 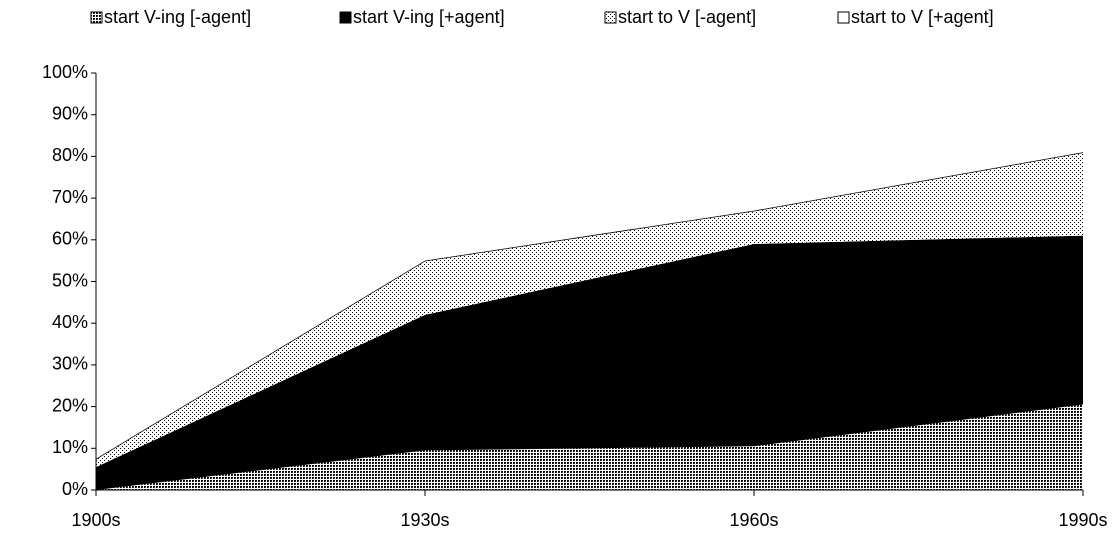 What do you see at coordinates (70, 364) in the screenshot?
I see `y-tick-label: 30%` at bounding box center [70, 364].